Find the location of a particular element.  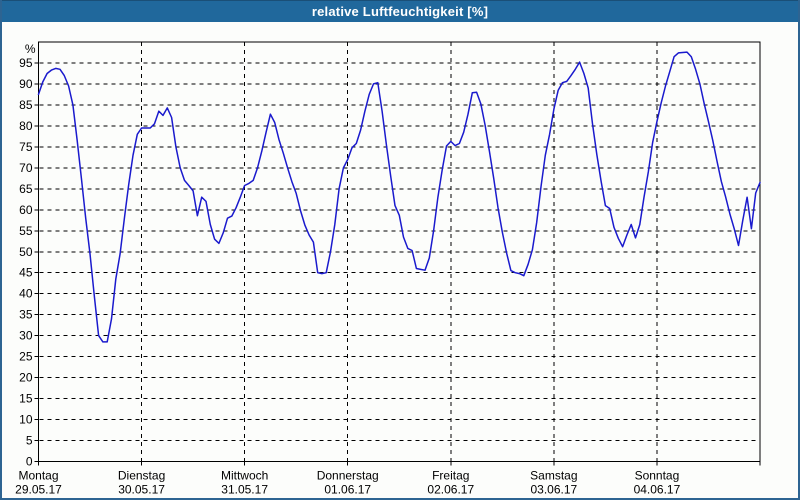

y-tick-label: 45 is located at coordinates (26, 273).